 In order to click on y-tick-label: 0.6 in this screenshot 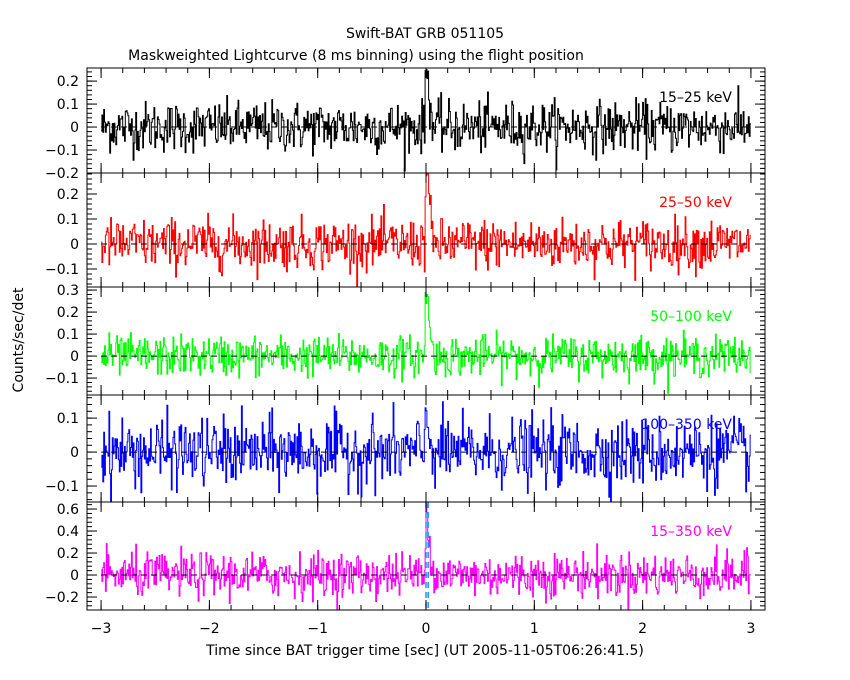, I will do `click(68, 510)`.